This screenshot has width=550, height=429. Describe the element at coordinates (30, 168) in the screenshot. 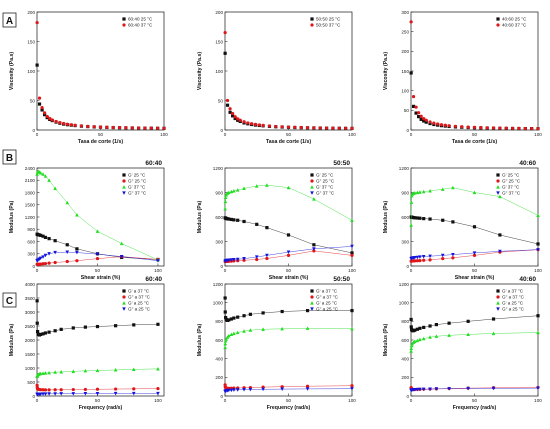

I see `y-tick-label: 2400` at that location.